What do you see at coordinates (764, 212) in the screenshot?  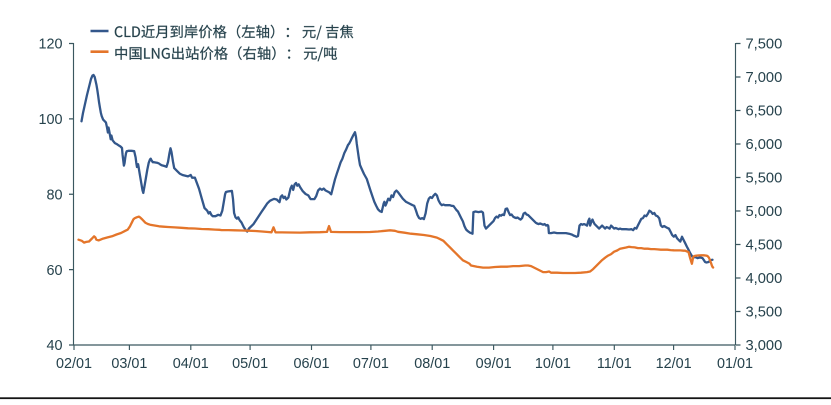 I see `svg-text: 5,000` at bounding box center [764, 212].